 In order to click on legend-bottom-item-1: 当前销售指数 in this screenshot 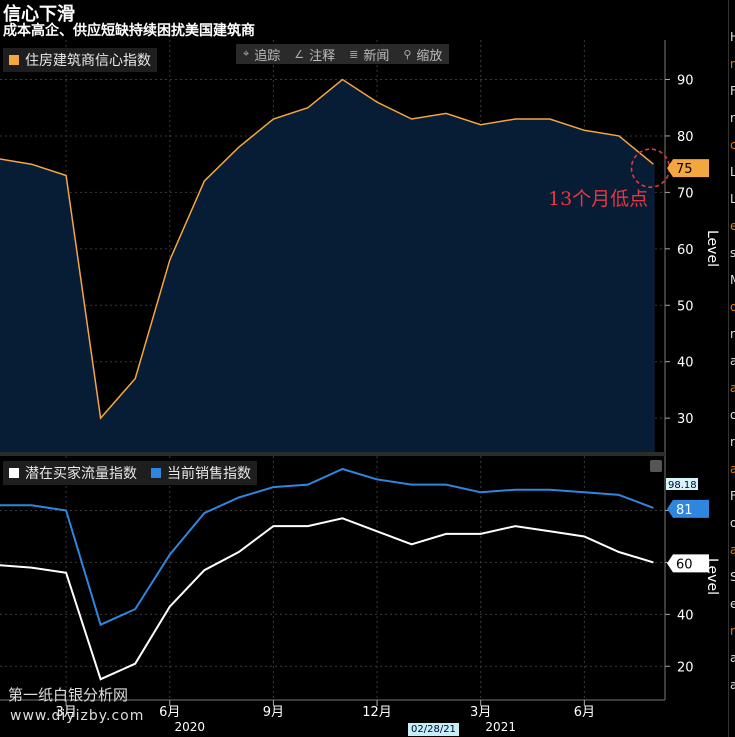, I will do `click(201, 473)`.